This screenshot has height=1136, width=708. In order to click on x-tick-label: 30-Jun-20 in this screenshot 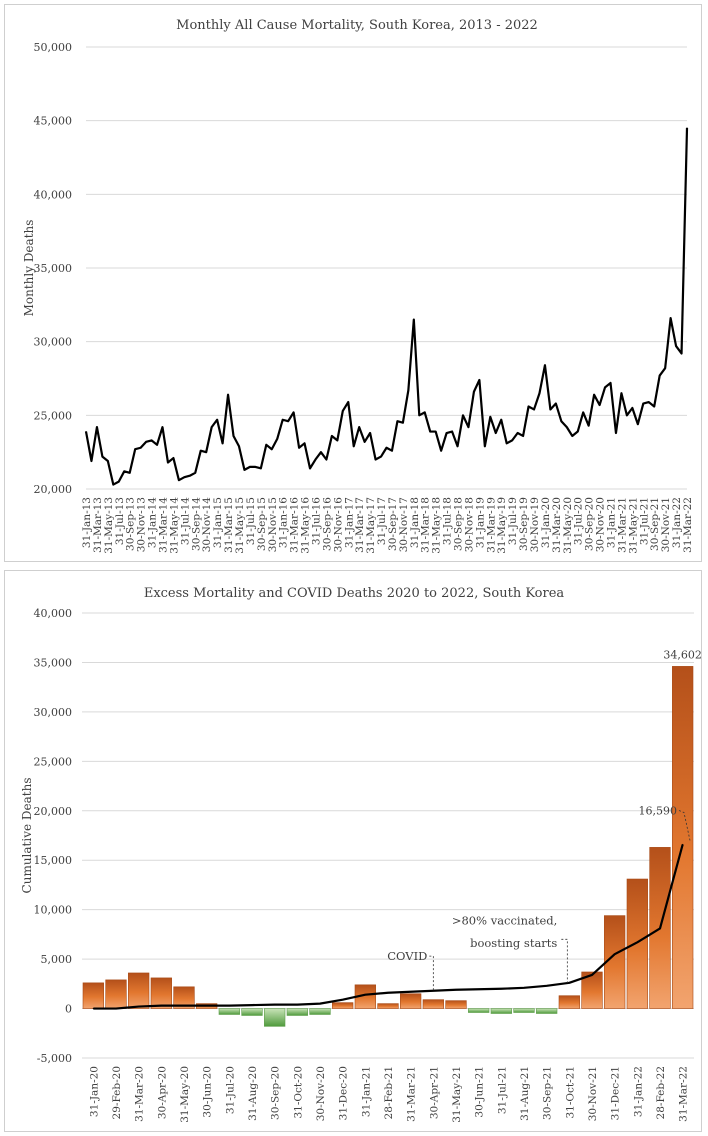, I will do `click(208, 1092)`.